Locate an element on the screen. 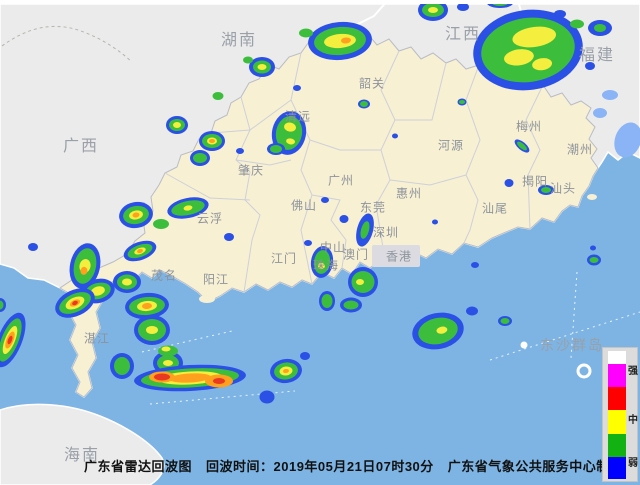 The image size is (640, 485). legend-label-weak: 弱 is located at coordinates (633, 463).